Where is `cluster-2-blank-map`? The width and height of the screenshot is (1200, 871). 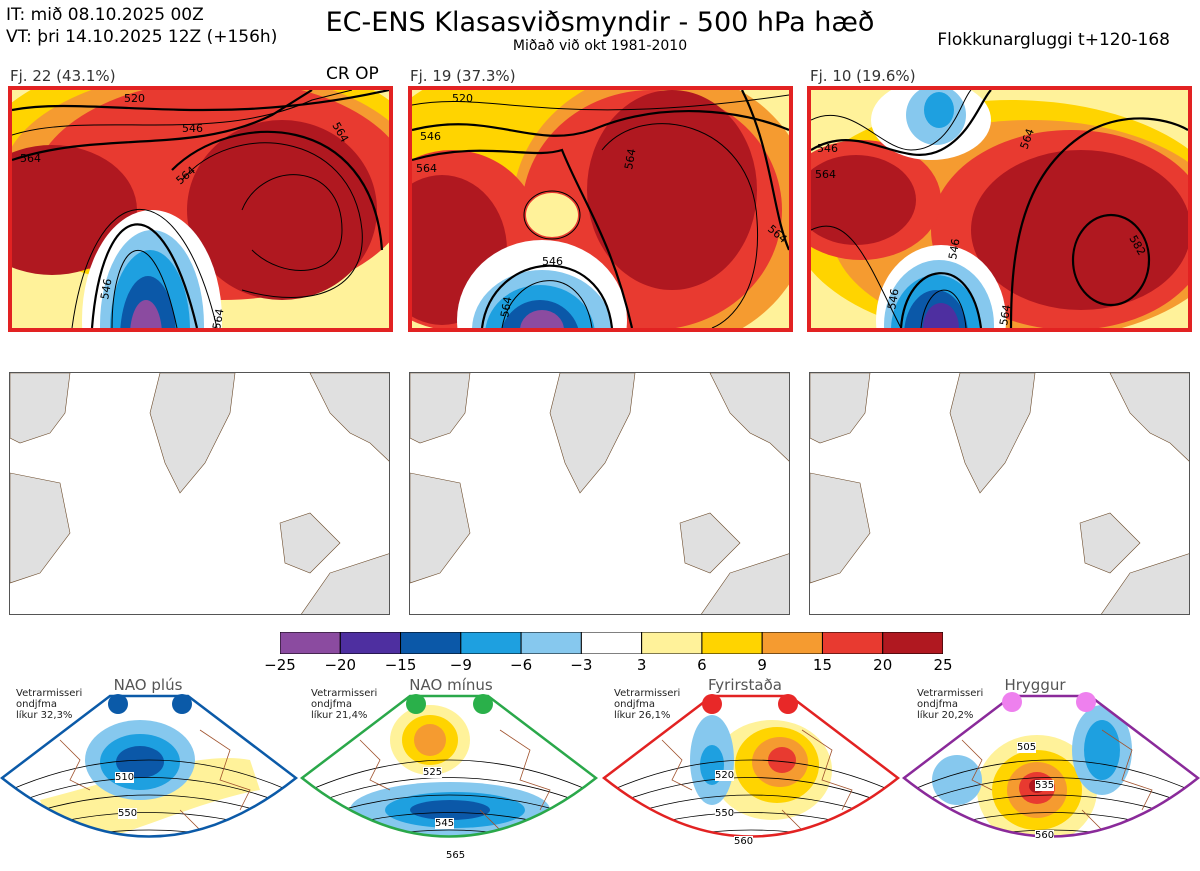
cluster-2-blank-map is located at coordinates (599, 493).